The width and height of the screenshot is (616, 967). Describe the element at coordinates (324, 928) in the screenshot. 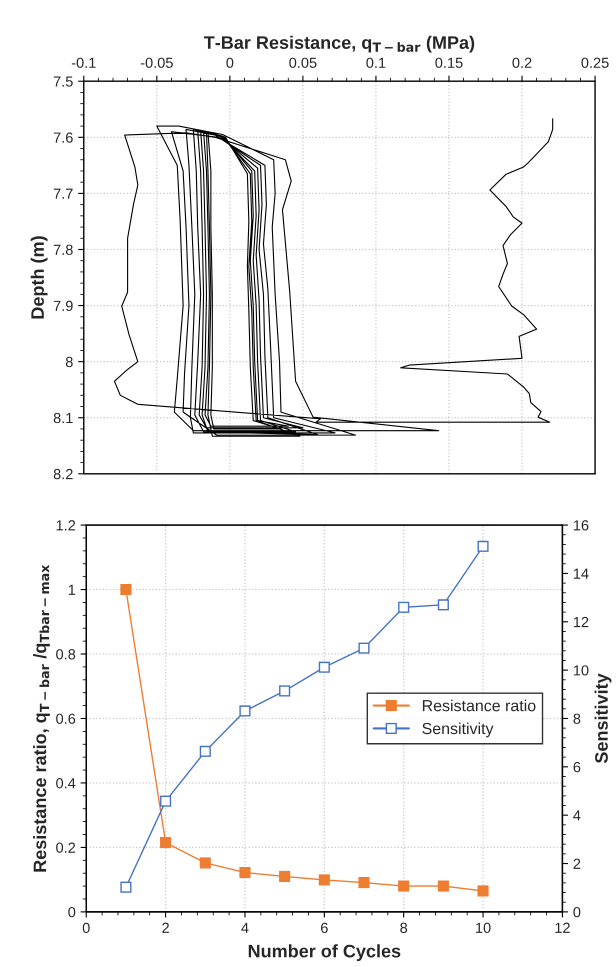

I see `x-tick-label: 6` at that location.